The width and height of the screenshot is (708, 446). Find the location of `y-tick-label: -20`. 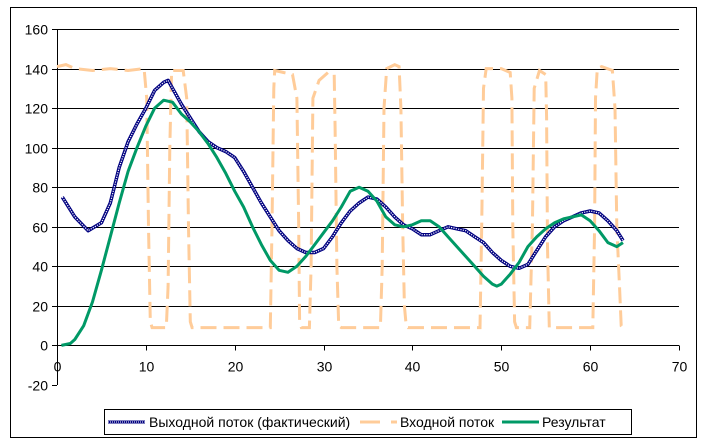

y-tick-label: -20 is located at coordinates (38, 386).